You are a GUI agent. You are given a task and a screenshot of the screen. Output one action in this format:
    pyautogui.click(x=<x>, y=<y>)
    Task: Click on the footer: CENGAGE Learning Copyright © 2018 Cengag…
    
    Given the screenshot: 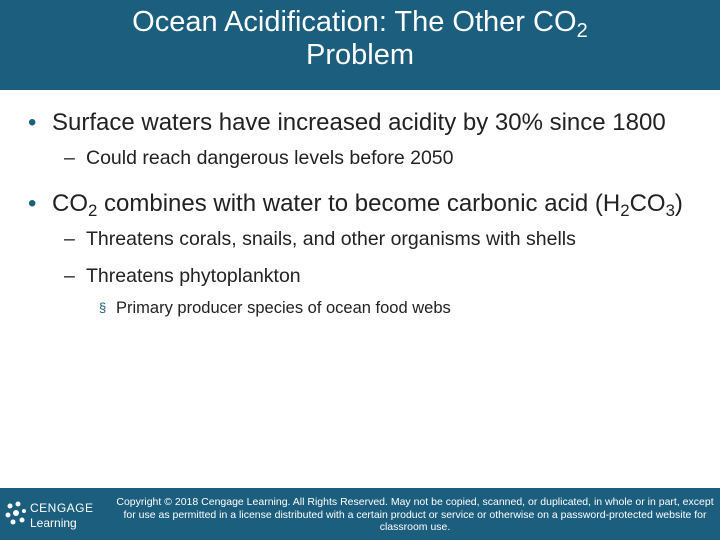 What is the action you would take?
    pyautogui.click(x=360, y=514)
    